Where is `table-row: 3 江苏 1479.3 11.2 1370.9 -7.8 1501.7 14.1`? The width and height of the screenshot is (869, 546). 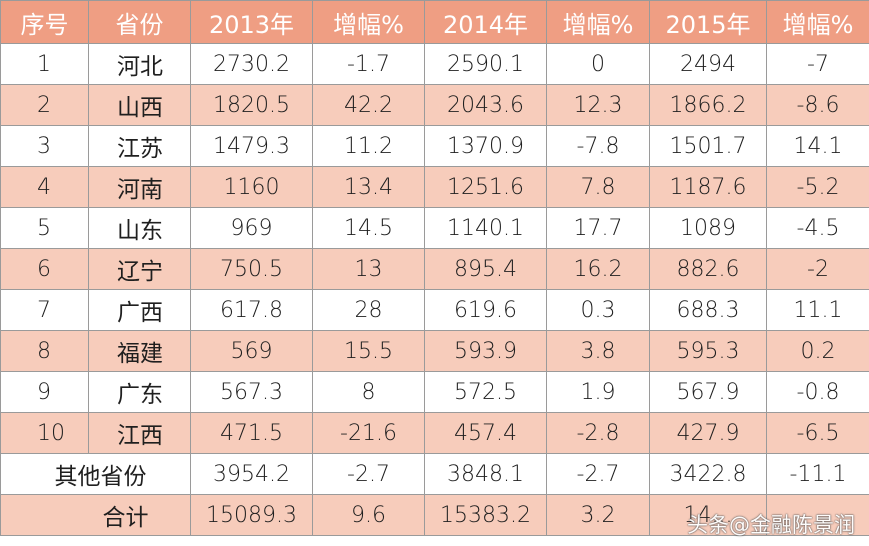 table-row: 3 江苏 1479.3 11.2 1370.9 -7.8 1501.7 14.1 is located at coordinates (434, 146).